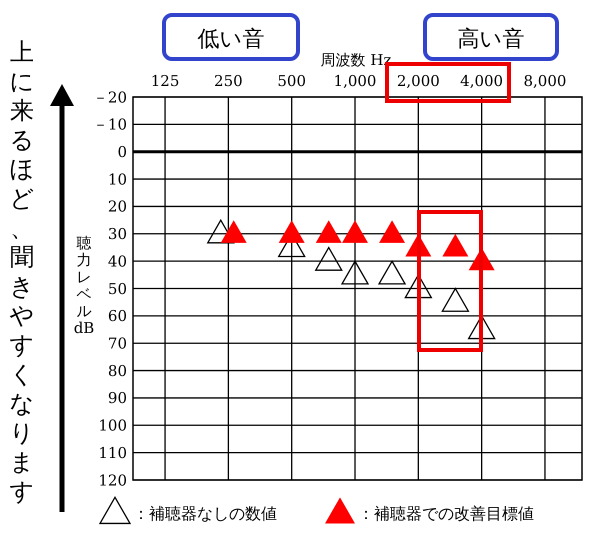  I want to click on y-tick-label: 70, so click(117, 343).